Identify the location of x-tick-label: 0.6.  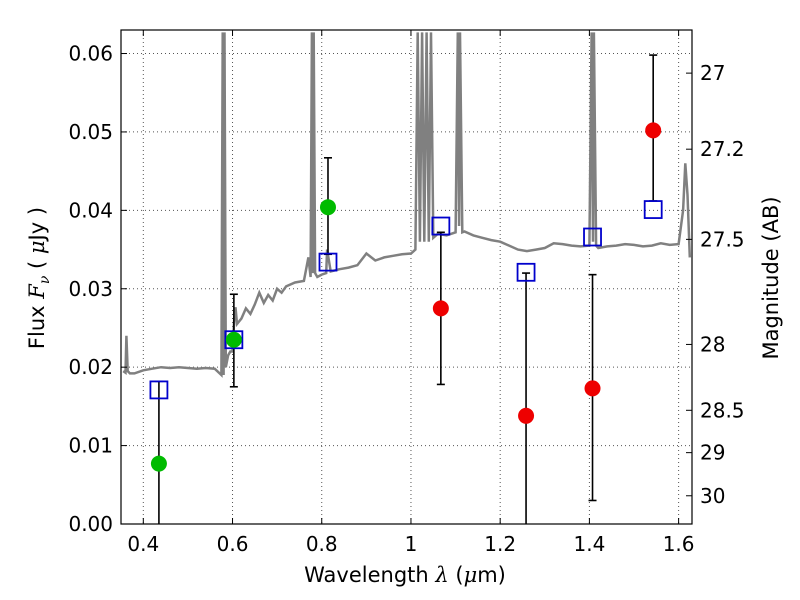
(233, 544).